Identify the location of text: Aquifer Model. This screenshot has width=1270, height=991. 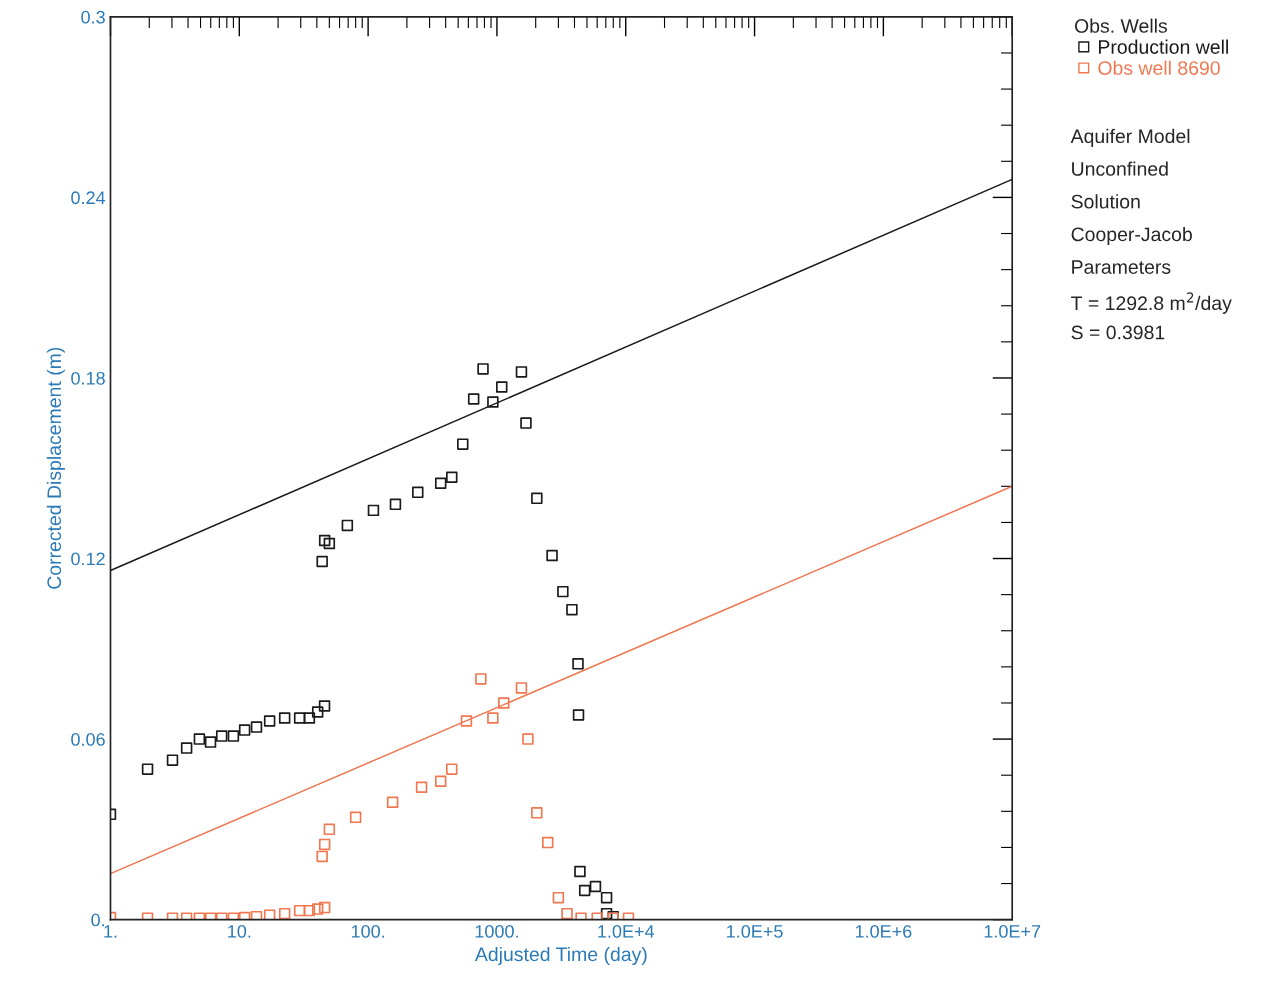
(1130, 137).